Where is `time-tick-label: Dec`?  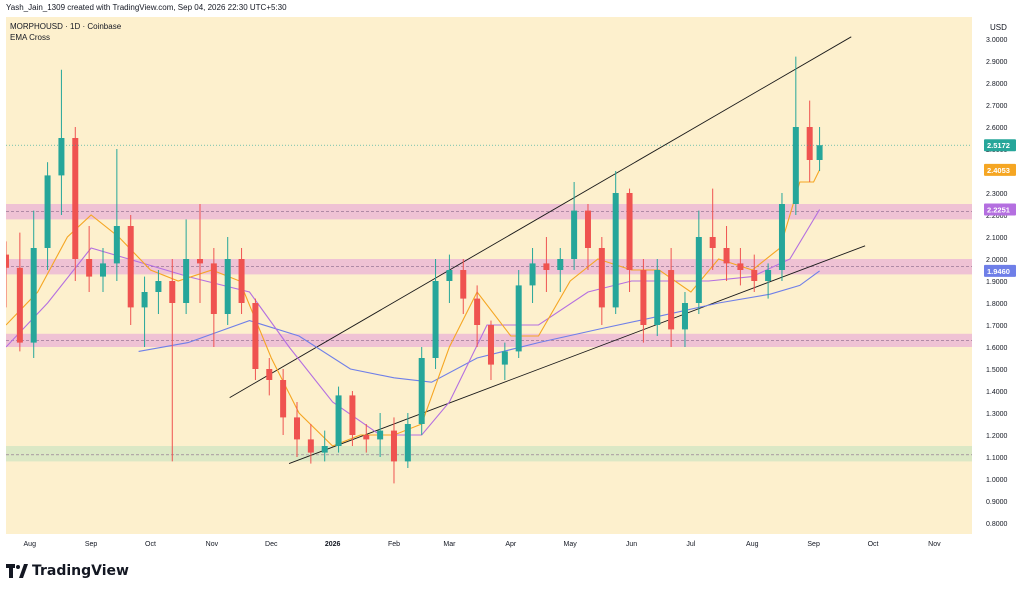 time-tick-label: Dec is located at coordinates (271, 544).